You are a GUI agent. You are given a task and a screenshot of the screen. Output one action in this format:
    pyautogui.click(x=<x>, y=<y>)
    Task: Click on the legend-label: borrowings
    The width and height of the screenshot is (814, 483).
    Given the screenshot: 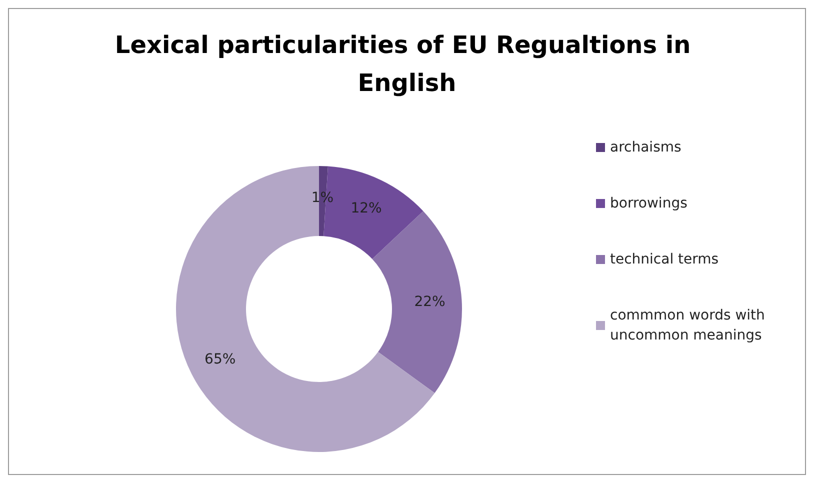 What is the action you would take?
    pyautogui.click(x=649, y=204)
    